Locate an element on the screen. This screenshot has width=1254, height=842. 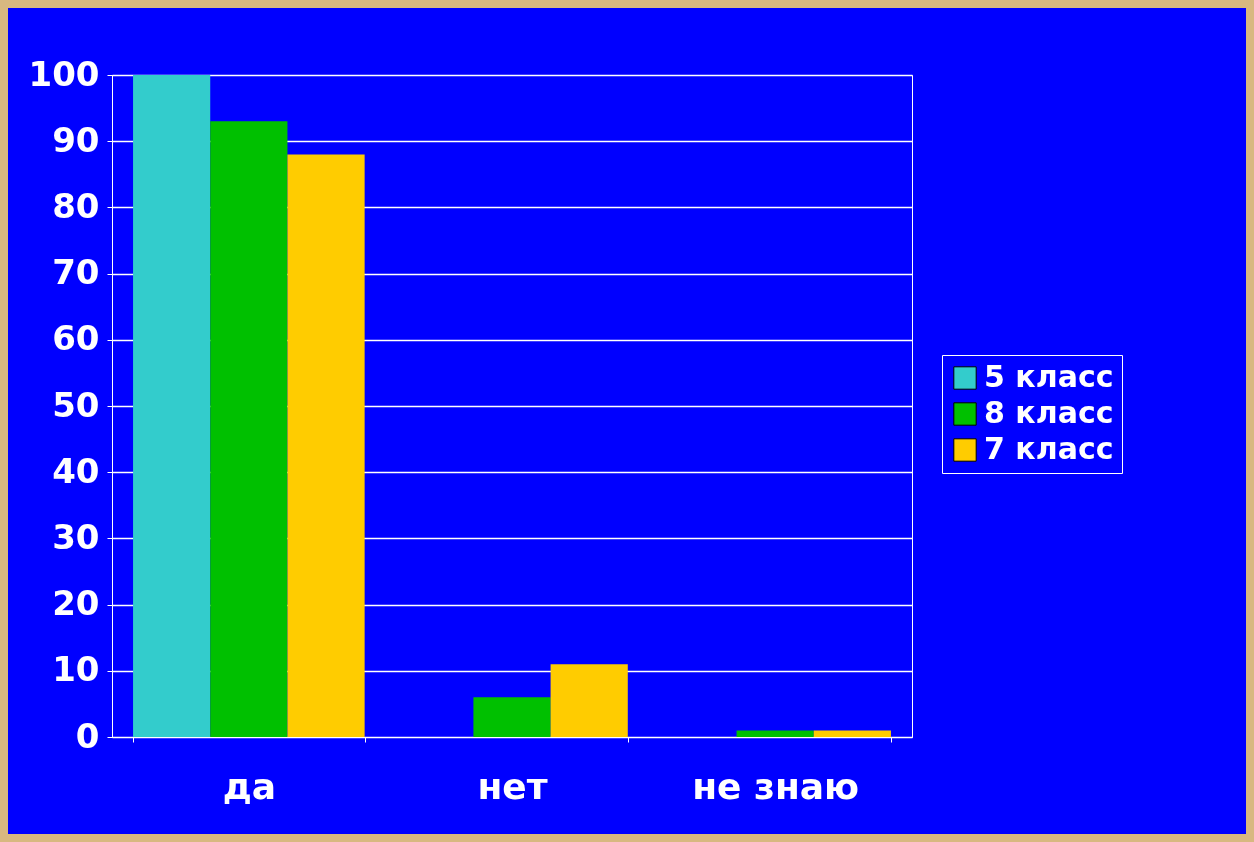
legend-label: 7 класс is located at coordinates (1049, 448).